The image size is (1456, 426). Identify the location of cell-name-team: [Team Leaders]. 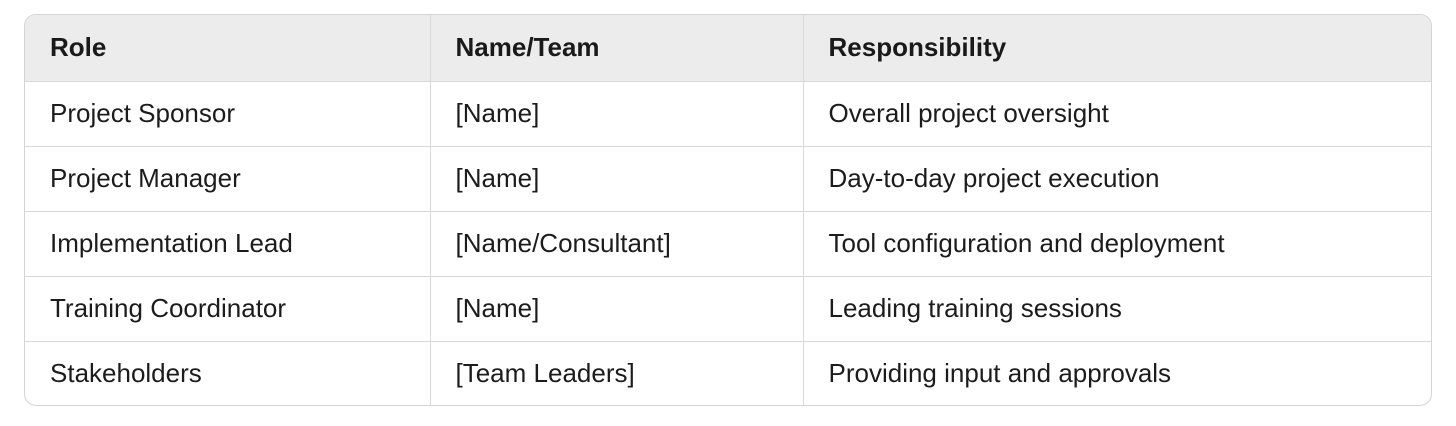
(617, 373).